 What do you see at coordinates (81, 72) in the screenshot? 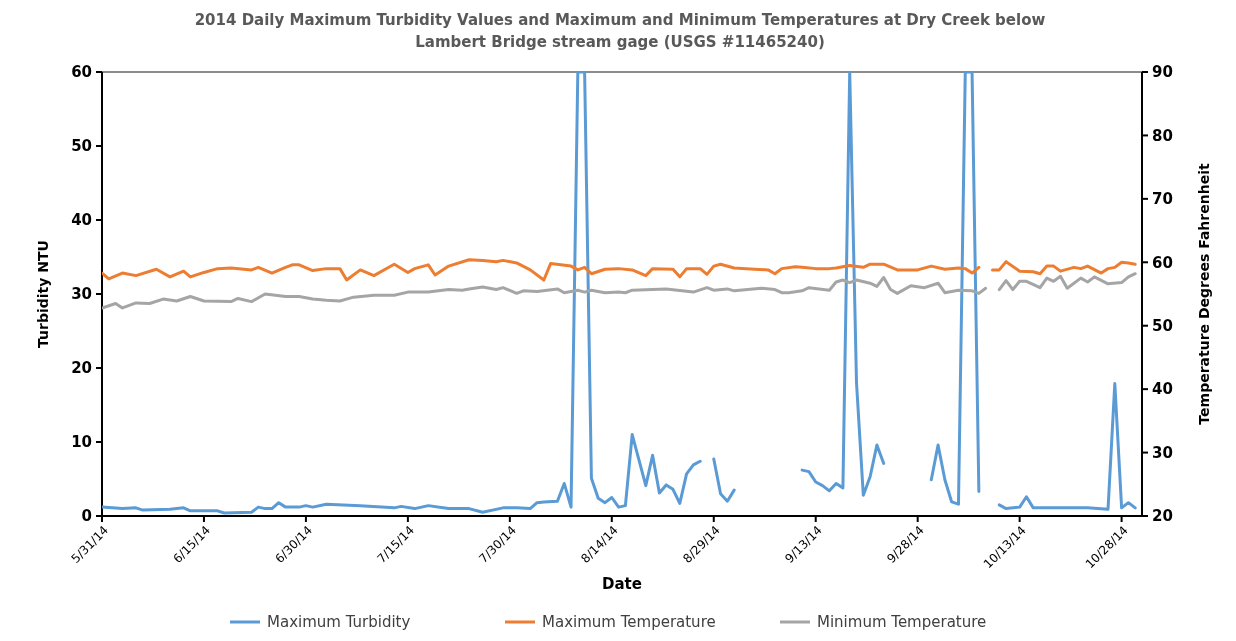
I see `y-tick-label: 60` at bounding box center [81, 72].